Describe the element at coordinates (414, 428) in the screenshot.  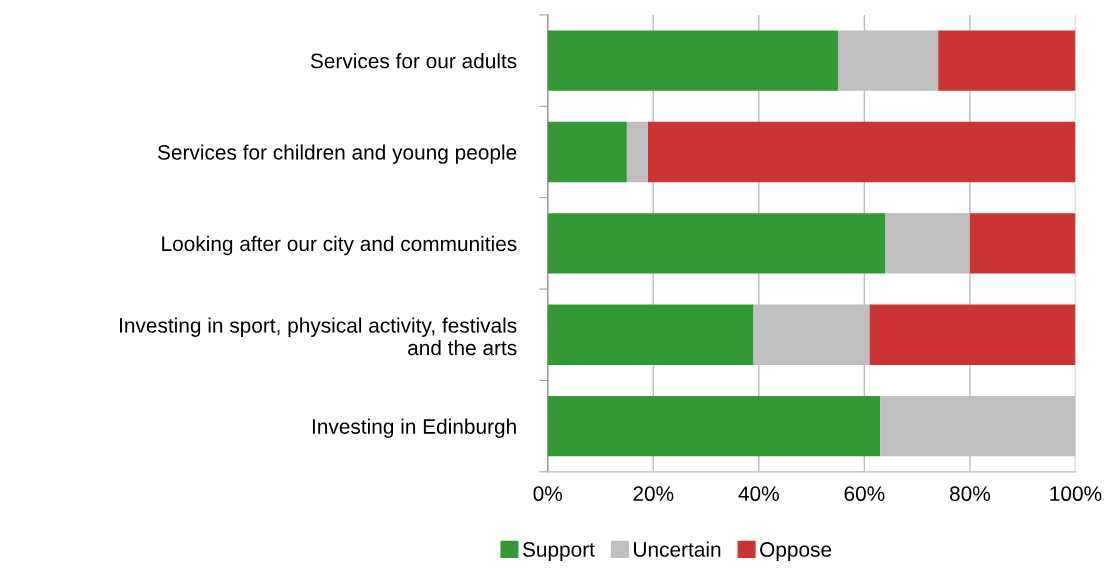
I see `y-tick-label: Investing in Edinburgh` at that location.